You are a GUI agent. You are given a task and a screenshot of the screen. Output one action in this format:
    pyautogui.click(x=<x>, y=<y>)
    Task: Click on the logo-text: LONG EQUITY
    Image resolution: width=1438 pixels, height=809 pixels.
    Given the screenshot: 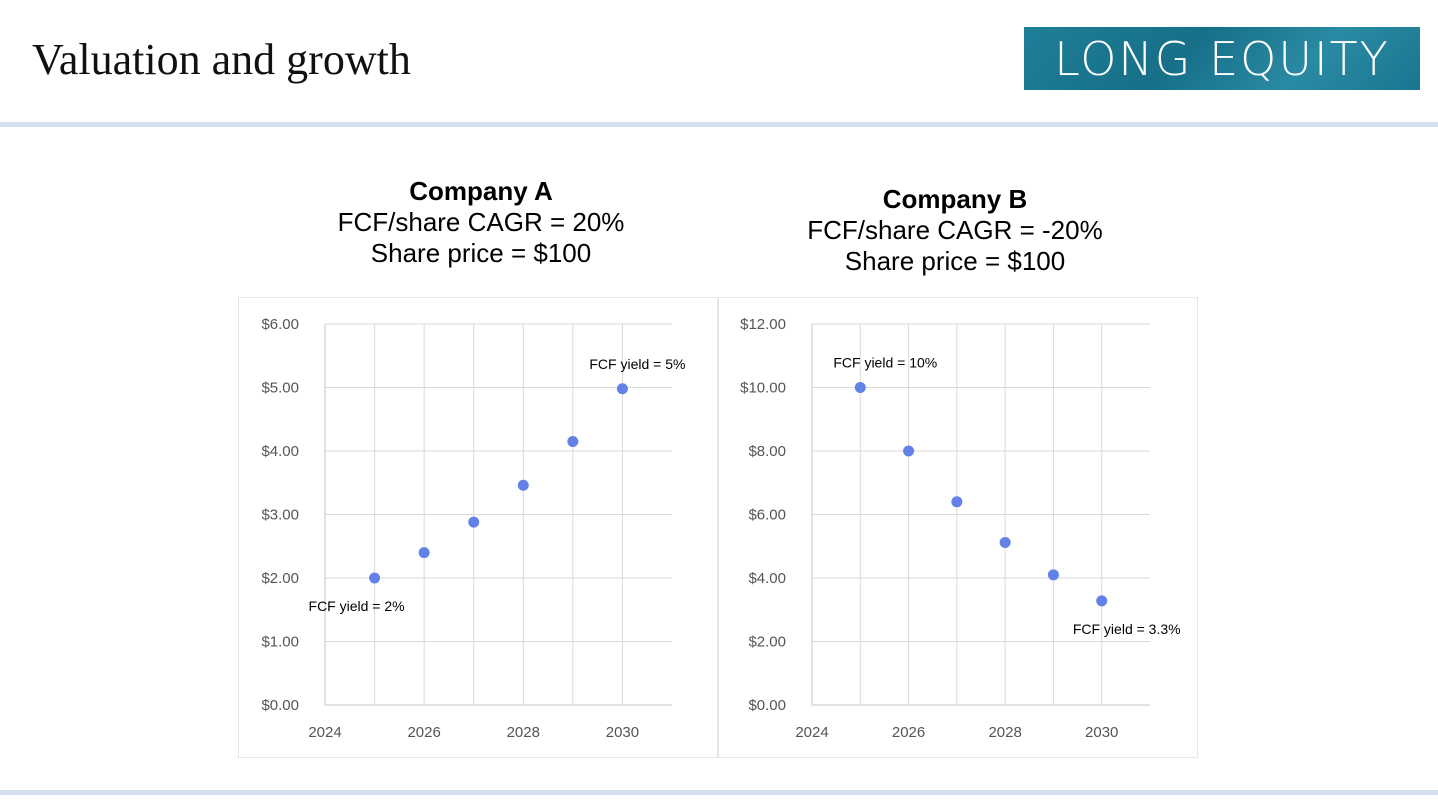 What is the action you would take?
    pyautogui.click(x=1222, y=58)
    